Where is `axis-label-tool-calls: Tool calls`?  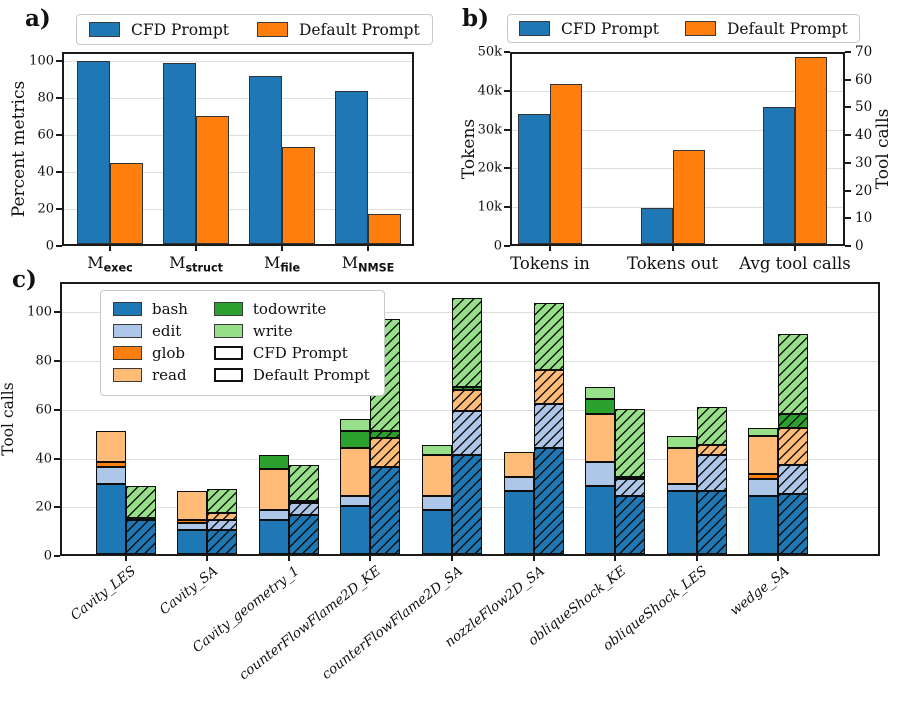 axis-label-tool-calls: Tool calls is located at coordinates (8, 419).